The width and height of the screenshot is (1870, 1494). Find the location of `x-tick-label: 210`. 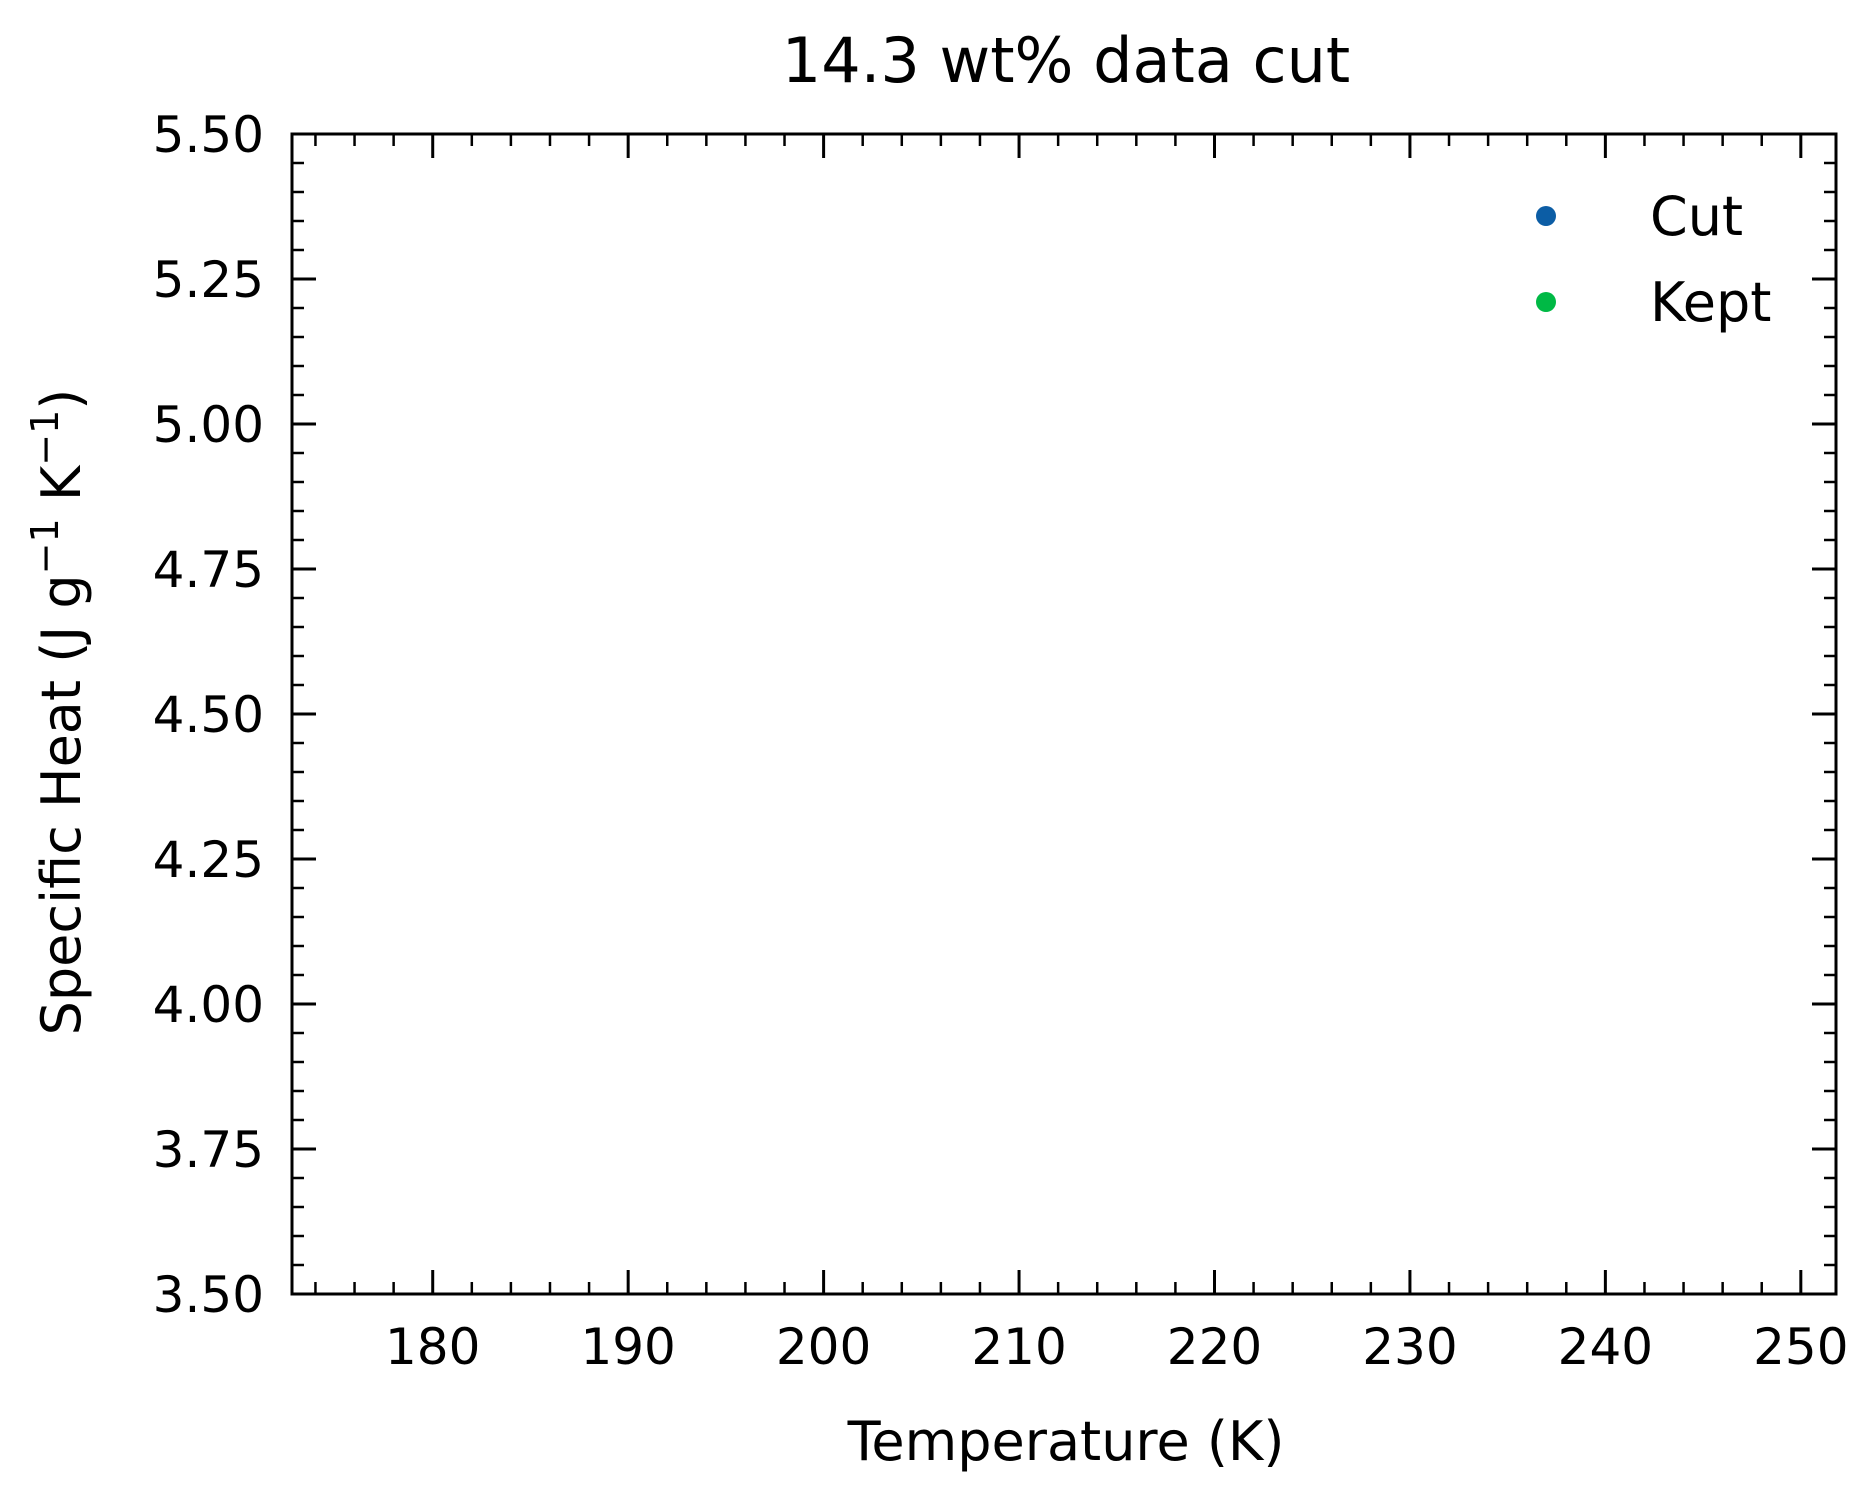

x-tick-label: 210 is located at coordinates (1018, 1347).